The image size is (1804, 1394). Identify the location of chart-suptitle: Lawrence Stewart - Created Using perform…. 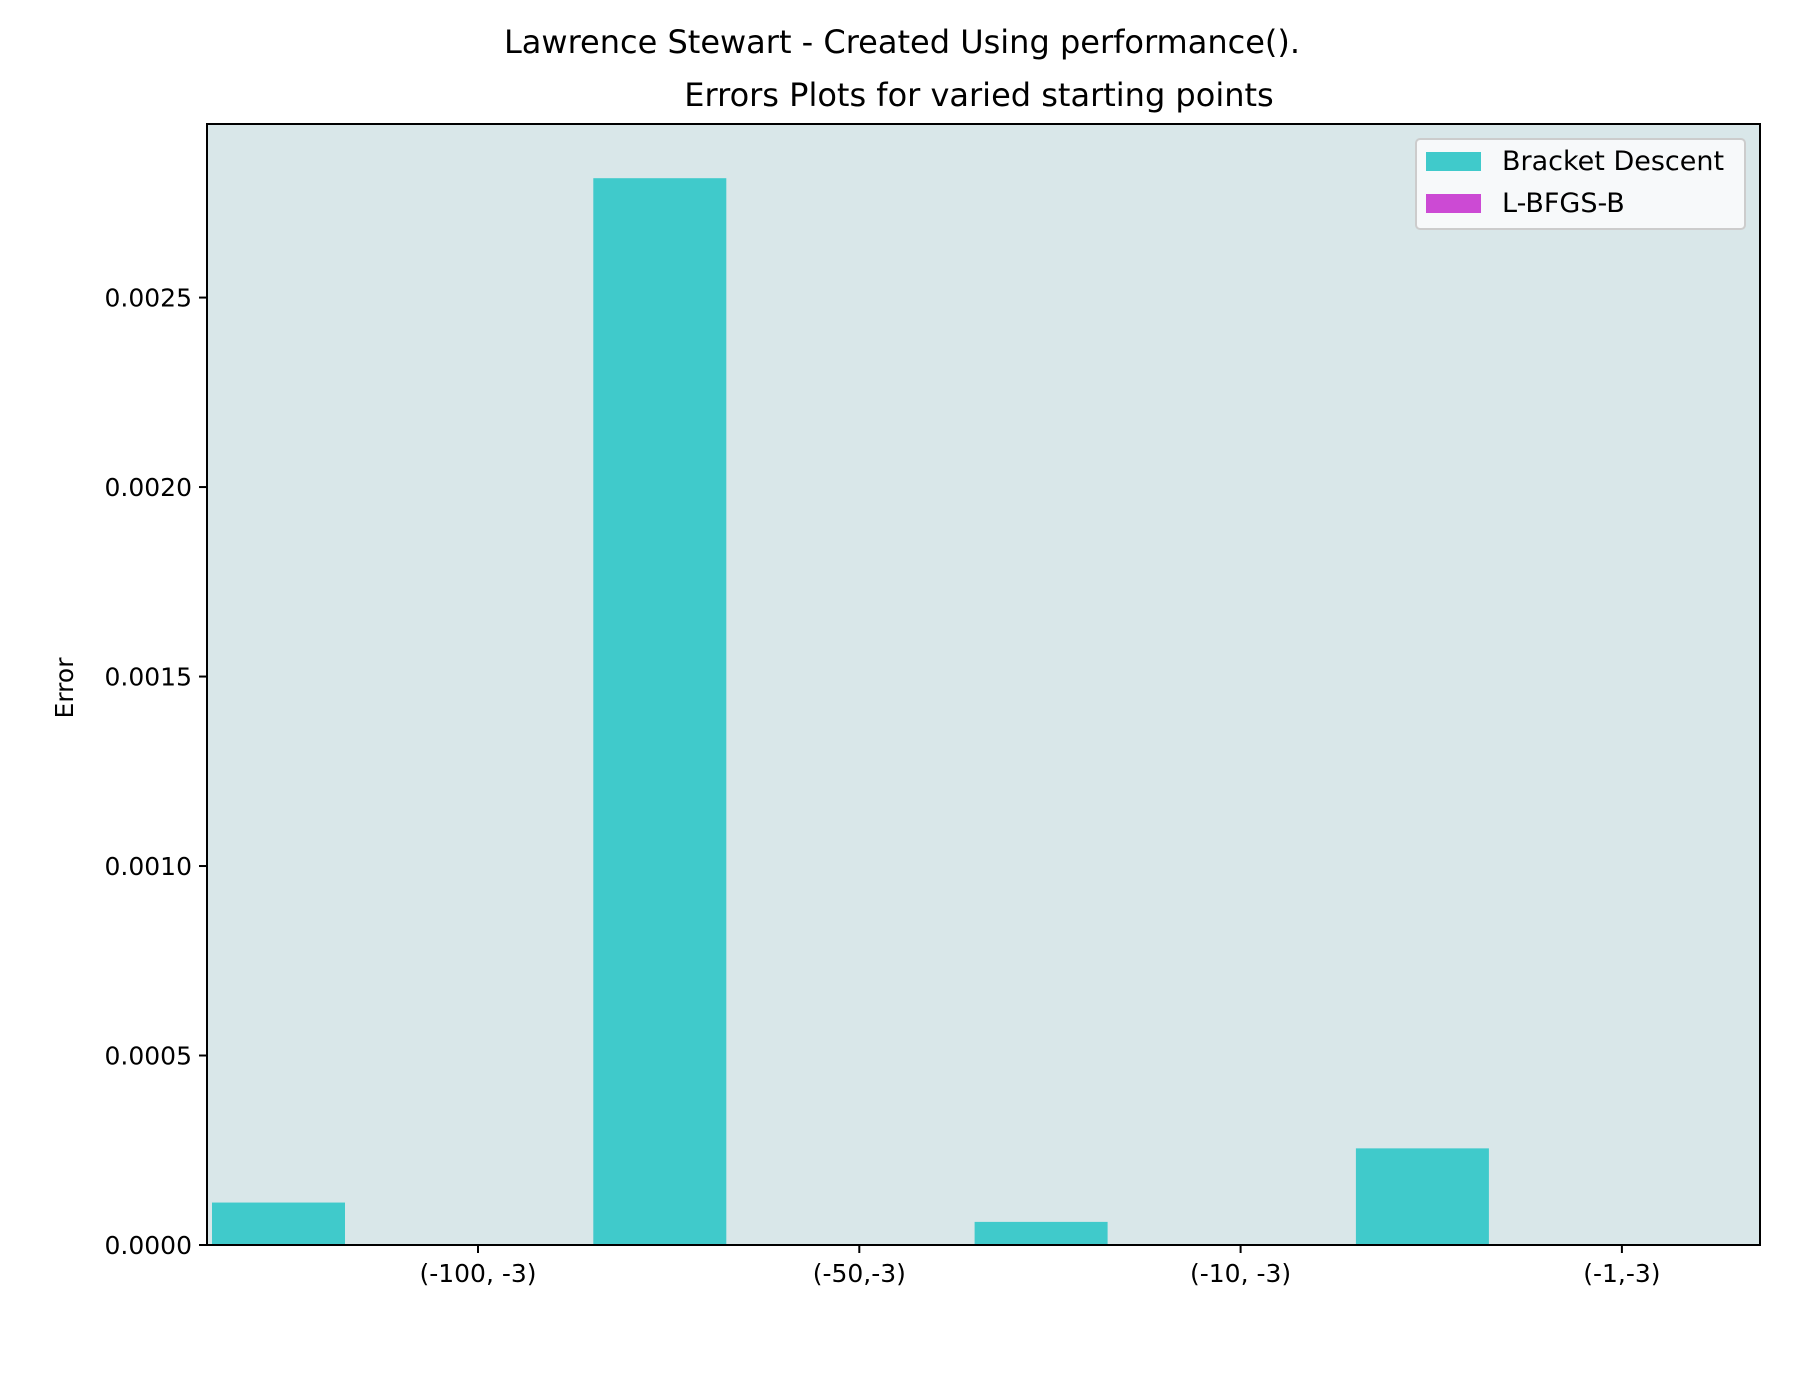
(902, 42).